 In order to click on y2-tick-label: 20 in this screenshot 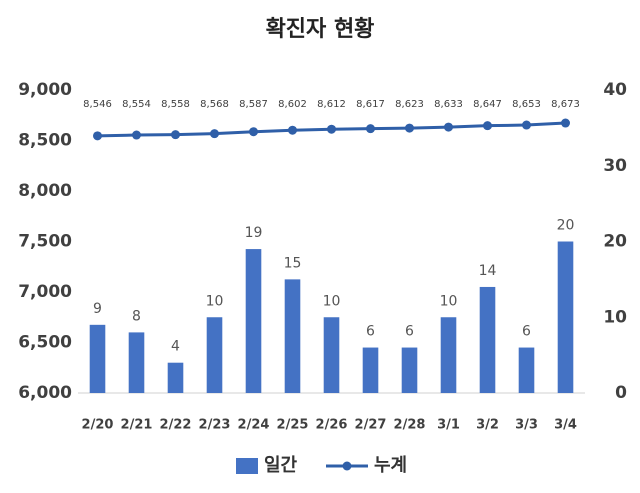, I will do `click(615, 242)`.